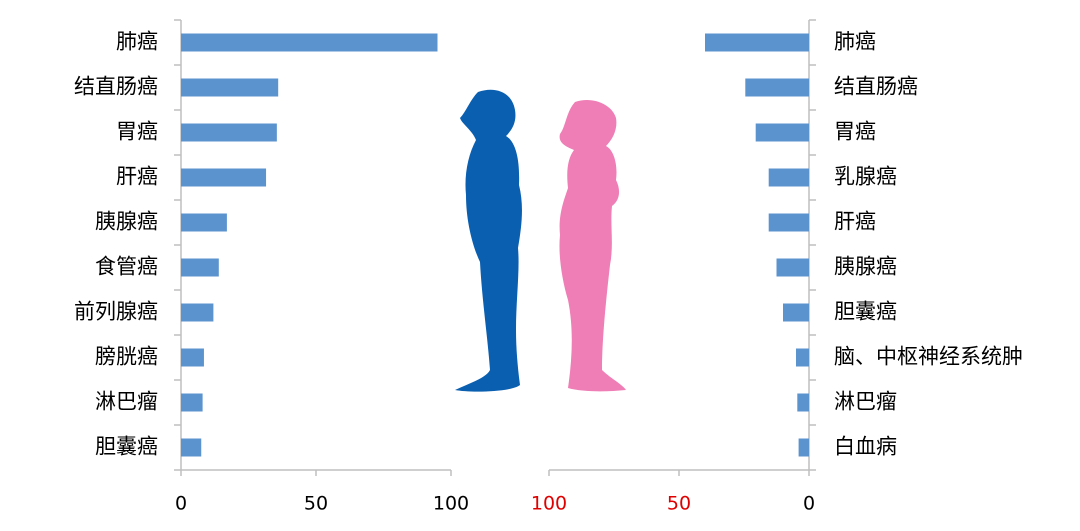  What do you see at coordinates (865, 447) in the screenshot?
I see `category-label: 白血病` at bounding box center [865, 447].